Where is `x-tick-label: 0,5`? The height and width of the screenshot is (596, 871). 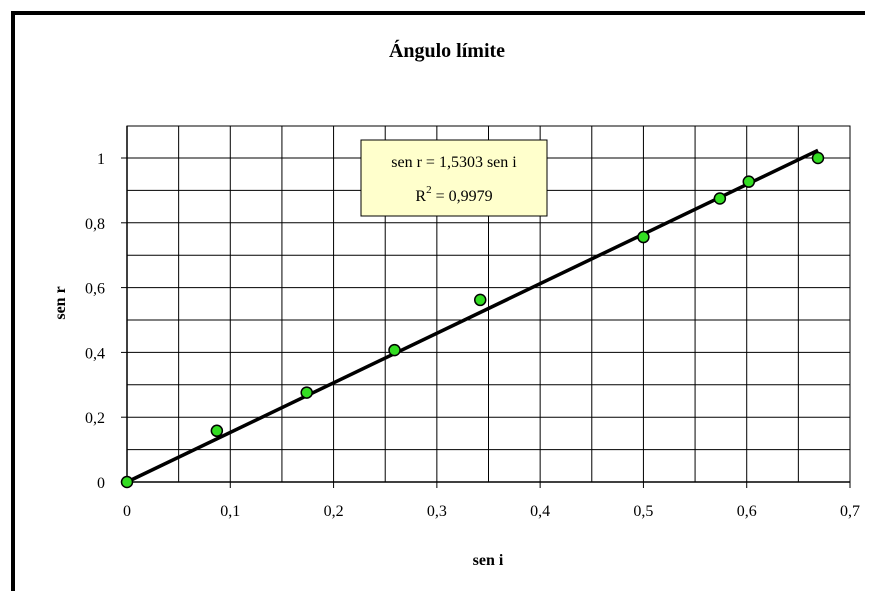 x-tick-label: 0,5 is located at coordinates (643, 511).